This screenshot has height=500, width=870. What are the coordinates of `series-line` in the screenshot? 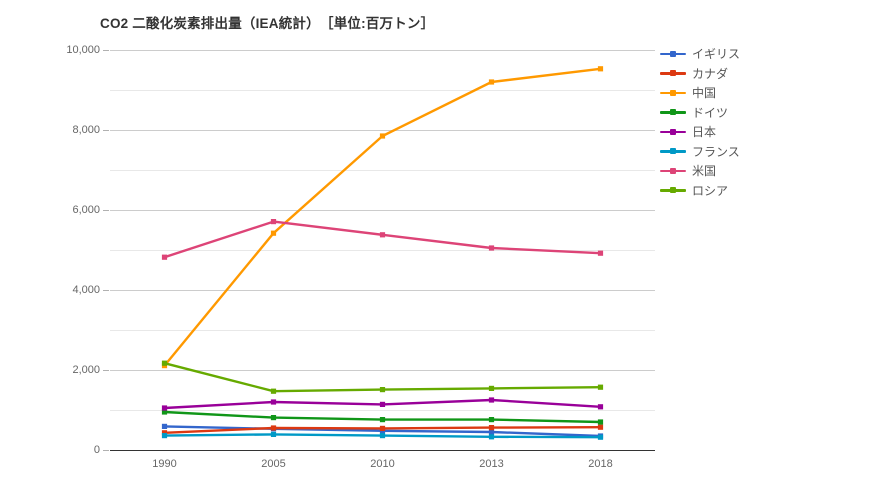 It's located at (382, 239).